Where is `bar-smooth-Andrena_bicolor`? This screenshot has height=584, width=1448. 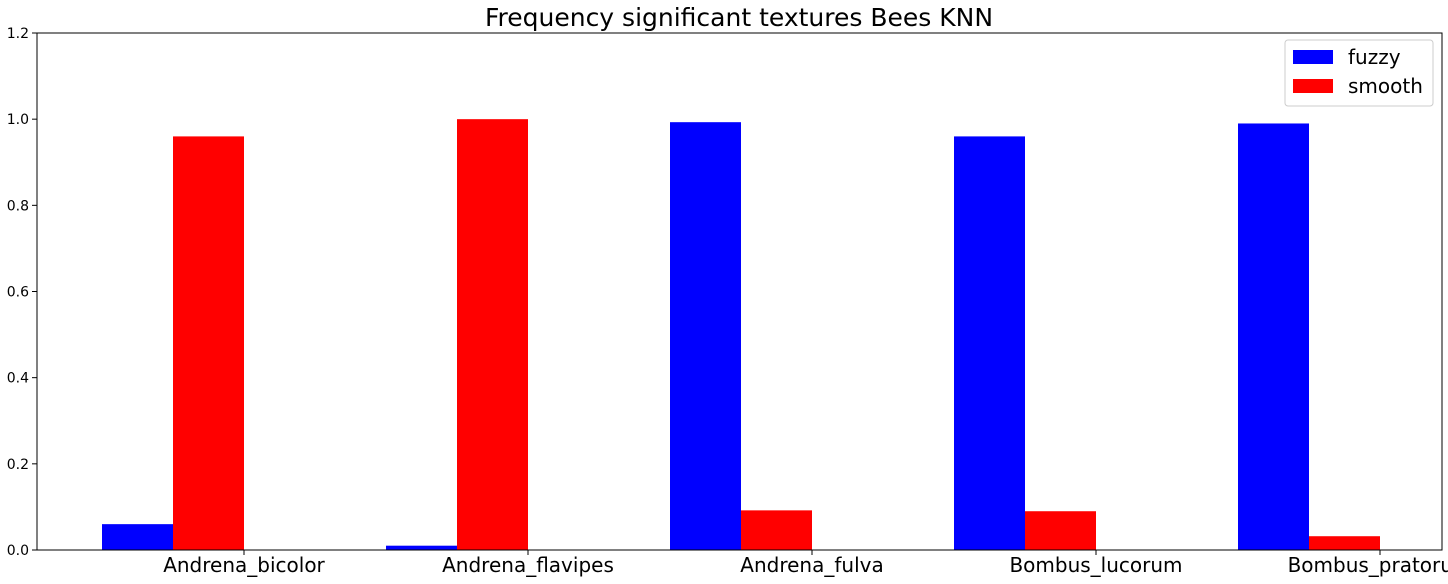 bar-smooth-Andrena_bicolor is located at coordinates (208, 343).